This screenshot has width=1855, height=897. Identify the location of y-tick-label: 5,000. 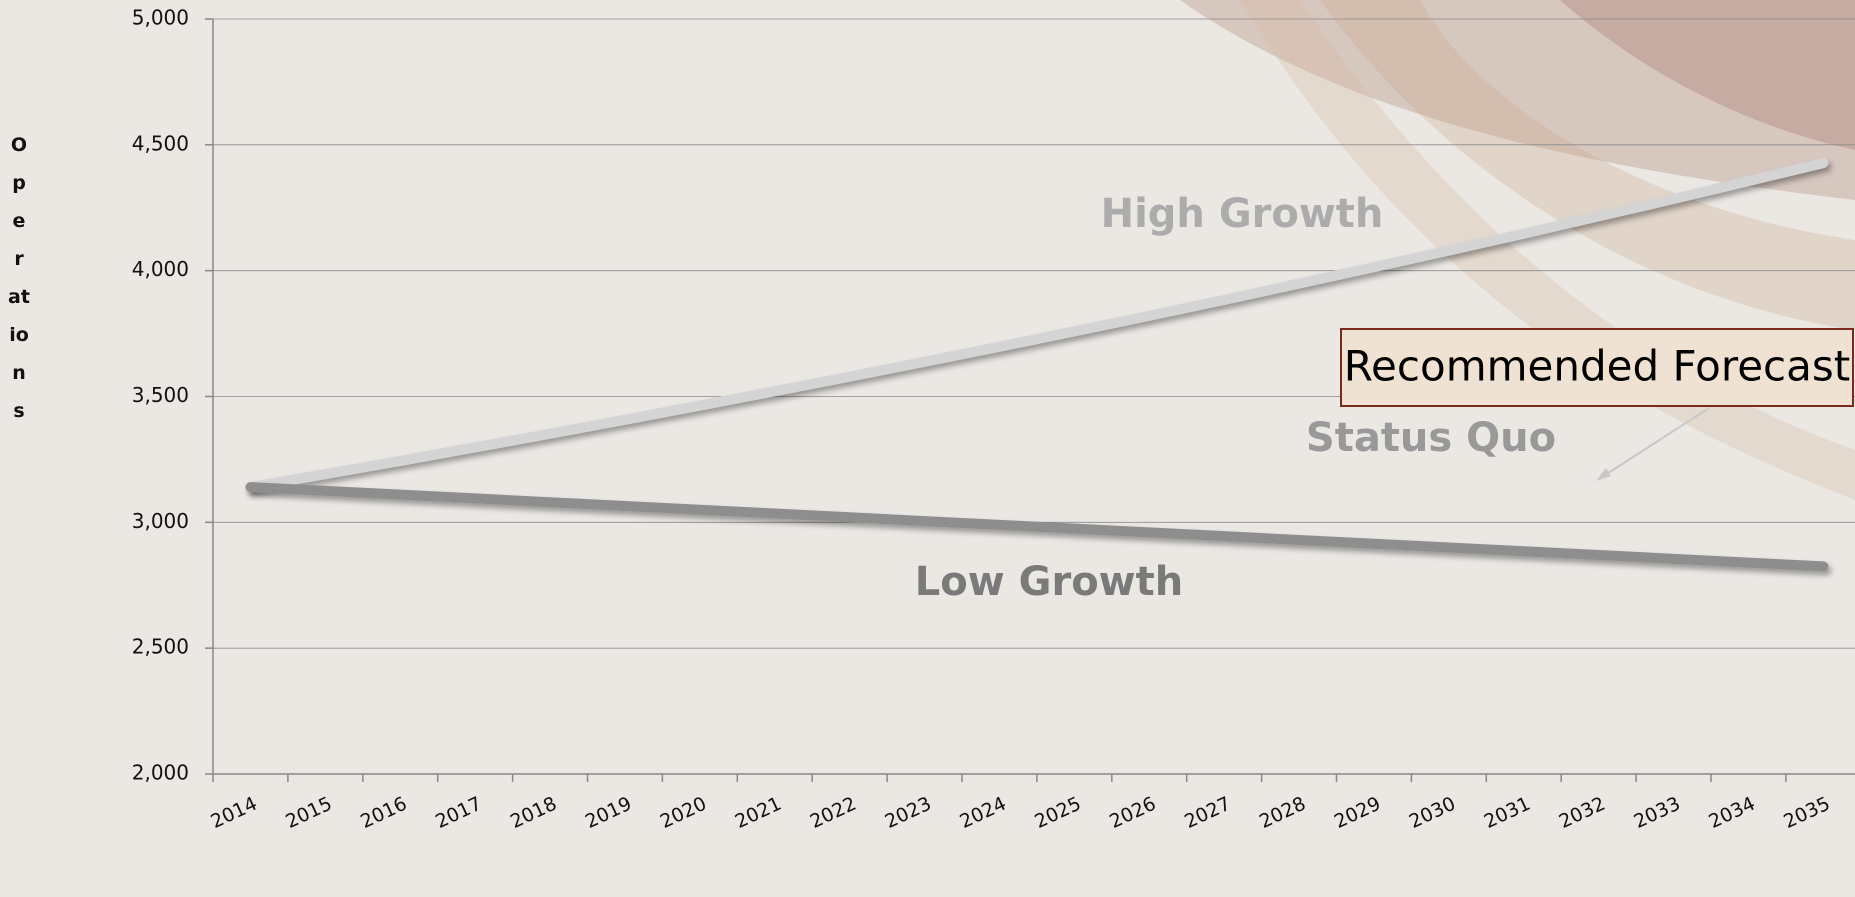
(160, 18).